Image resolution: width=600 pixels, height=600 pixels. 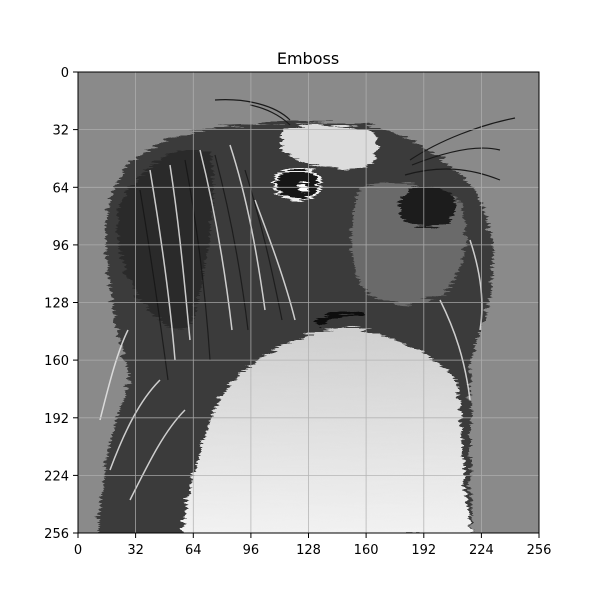 I want to click on whiskers, so click(x=365, y=140).